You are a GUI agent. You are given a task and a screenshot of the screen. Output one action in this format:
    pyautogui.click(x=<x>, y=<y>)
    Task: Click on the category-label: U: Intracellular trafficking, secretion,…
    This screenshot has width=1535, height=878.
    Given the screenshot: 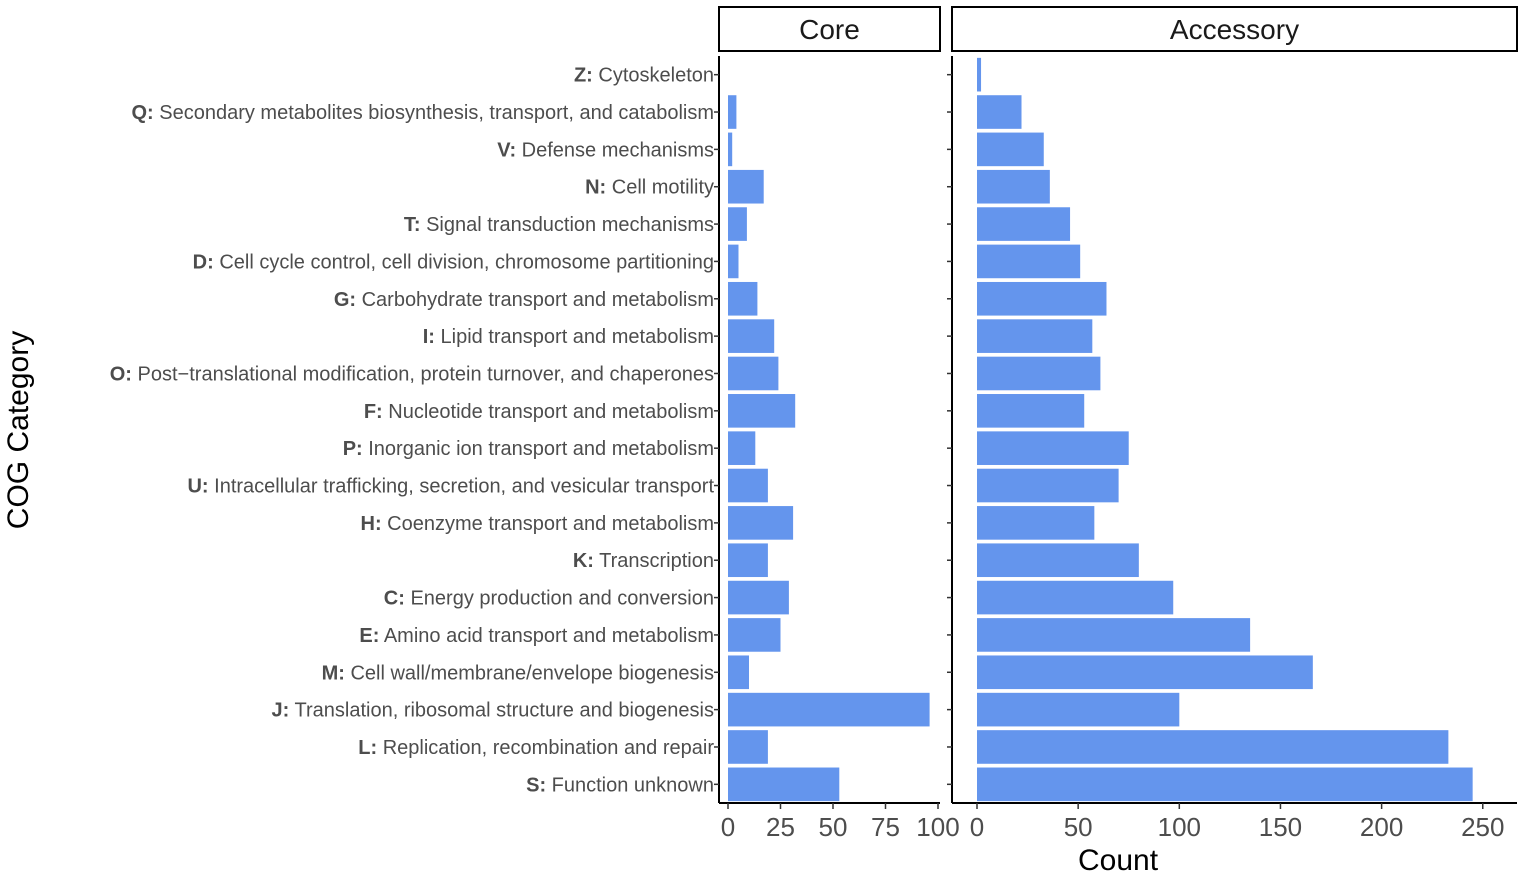 What is the action you would take?
    pyautogui.click(x=450, y=487)
    